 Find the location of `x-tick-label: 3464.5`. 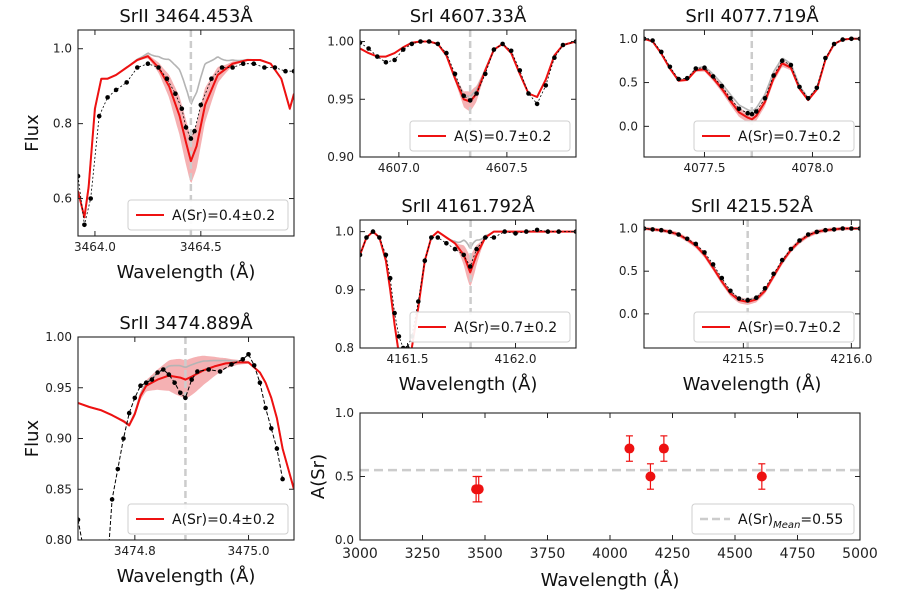

x-tick-label: 3464.5 is located at coordinates (201, 247).